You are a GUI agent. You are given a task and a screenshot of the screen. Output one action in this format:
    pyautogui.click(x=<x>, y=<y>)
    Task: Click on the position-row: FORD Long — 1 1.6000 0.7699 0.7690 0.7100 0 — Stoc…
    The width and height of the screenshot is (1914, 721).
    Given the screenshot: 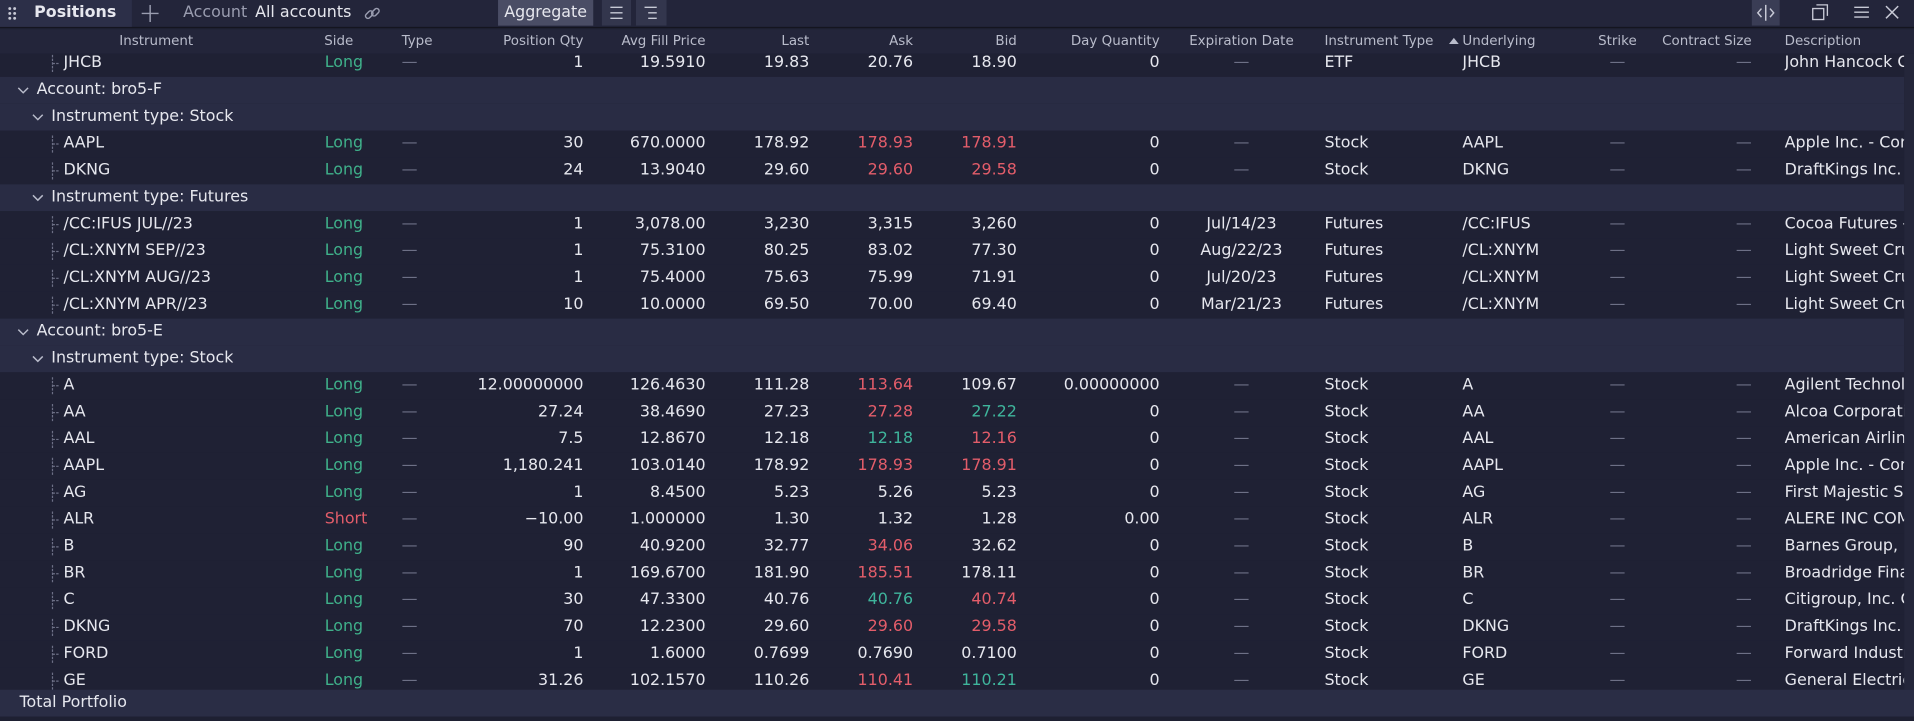 What is the action you would take?
    pyautogui.click(x=952, y=654)
    